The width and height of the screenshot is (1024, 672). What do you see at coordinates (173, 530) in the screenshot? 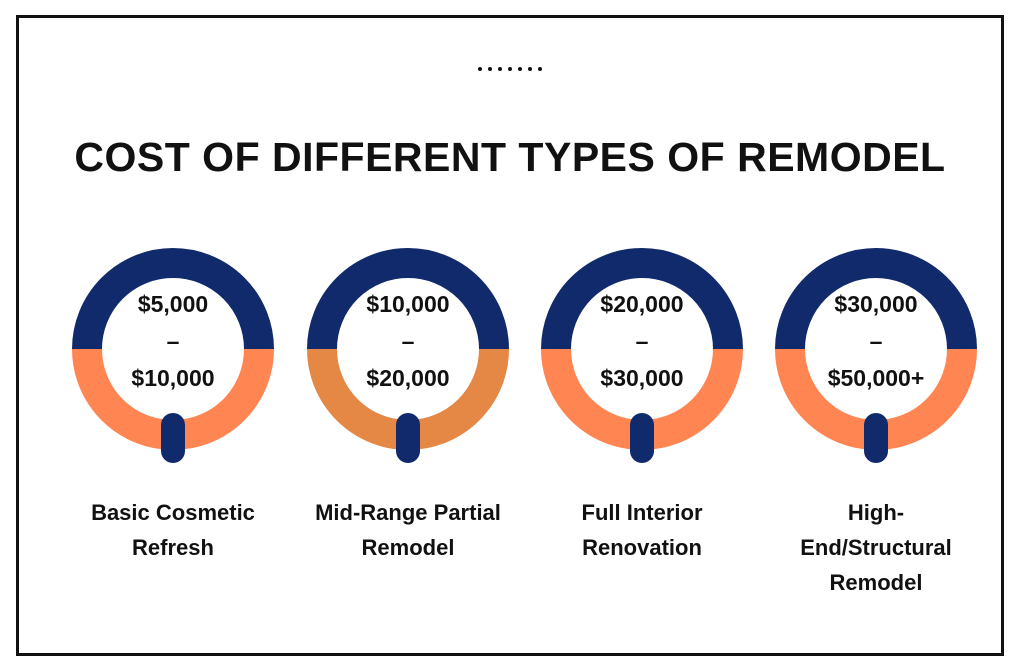
I see `remodel-type-label: Basic Cosmetic Refresh` at bounding box center [173, 530].